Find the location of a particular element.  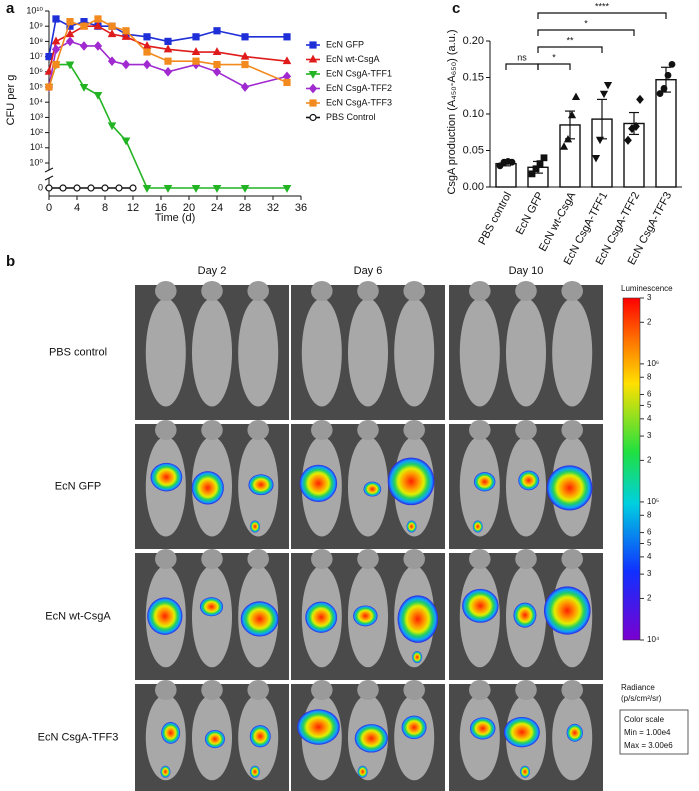

legend-label: EcN CsgA-TFF3 is located at coordinates (359, 102).